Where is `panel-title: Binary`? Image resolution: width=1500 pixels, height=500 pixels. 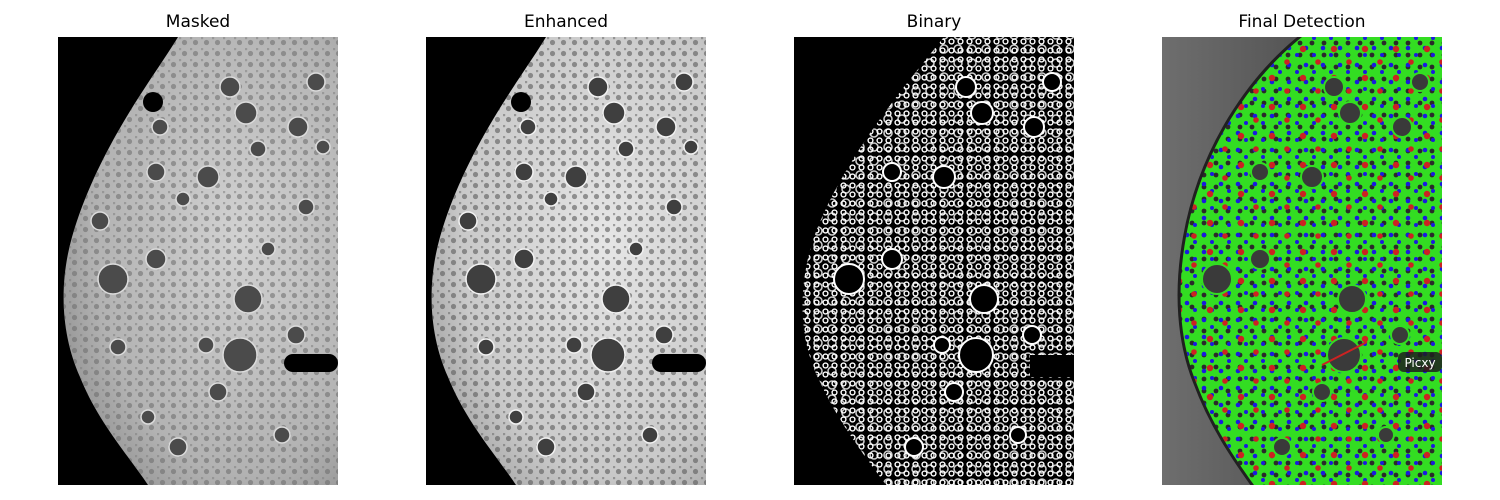
panel-title: Binary is located at coordinates (934, 22).